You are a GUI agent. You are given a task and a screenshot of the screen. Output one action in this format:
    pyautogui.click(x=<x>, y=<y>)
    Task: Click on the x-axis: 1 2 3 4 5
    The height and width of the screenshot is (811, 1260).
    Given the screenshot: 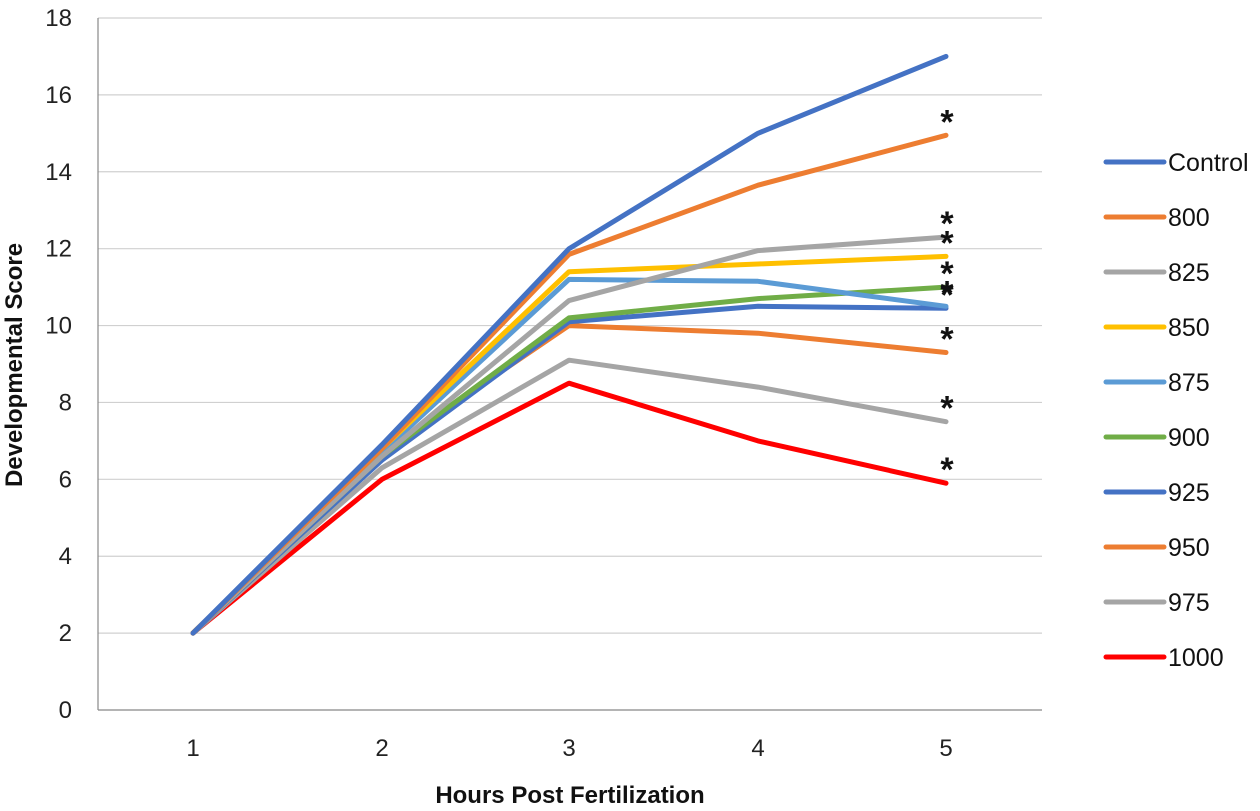 What is the action you would take?
    pyautogui.click(x=570, y=735)
    